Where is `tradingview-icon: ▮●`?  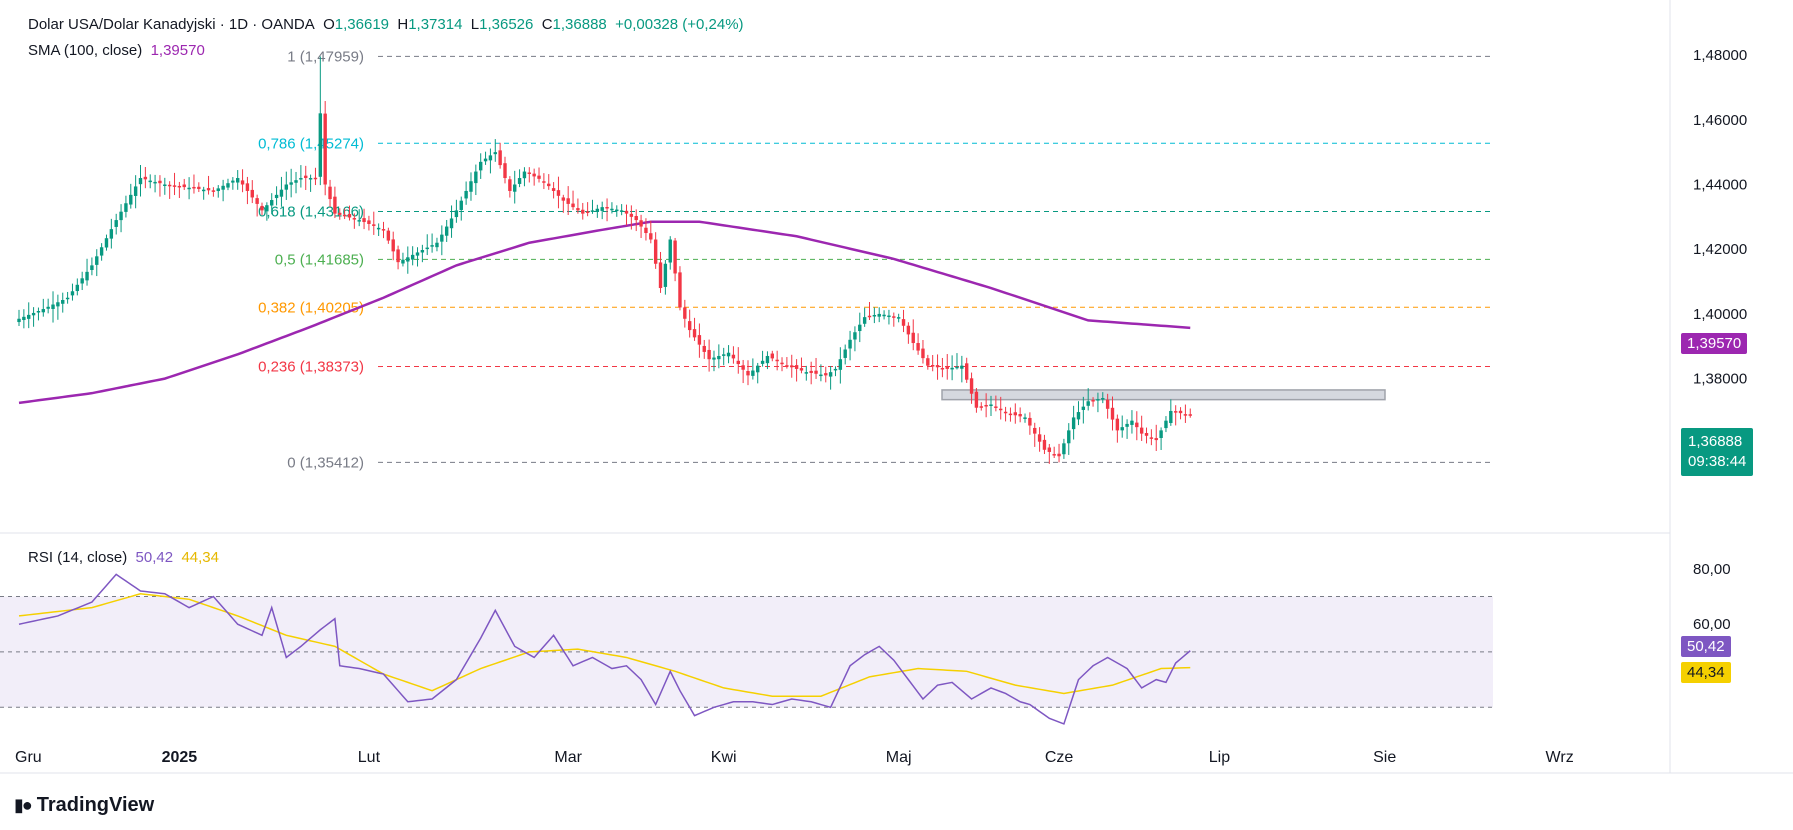 tradingview-icon: ▮● is located at coordinates (23, 805).